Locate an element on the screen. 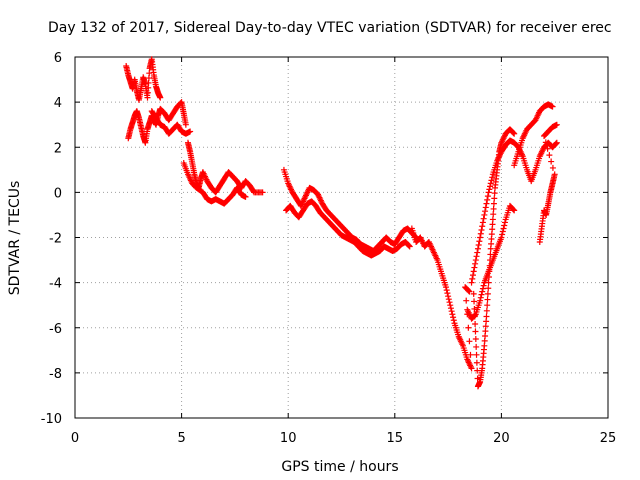 The height and width of the screenshot is (480, 640). x-tick-label: 25 is located at coordinates (608, 438).